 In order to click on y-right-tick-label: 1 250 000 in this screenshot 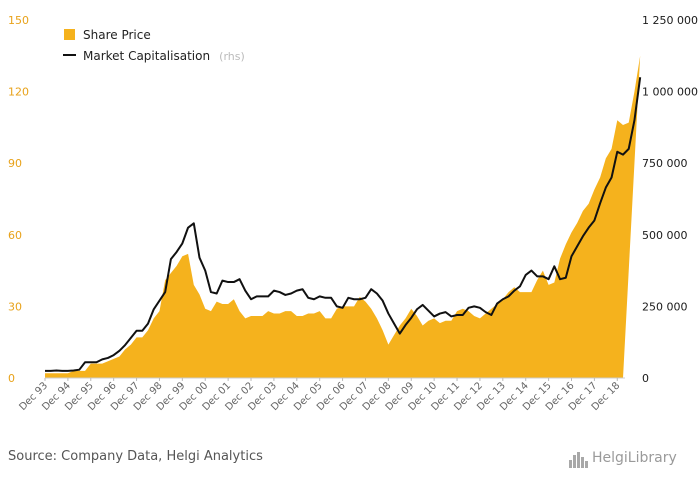, I will do `click(670, 20)`.